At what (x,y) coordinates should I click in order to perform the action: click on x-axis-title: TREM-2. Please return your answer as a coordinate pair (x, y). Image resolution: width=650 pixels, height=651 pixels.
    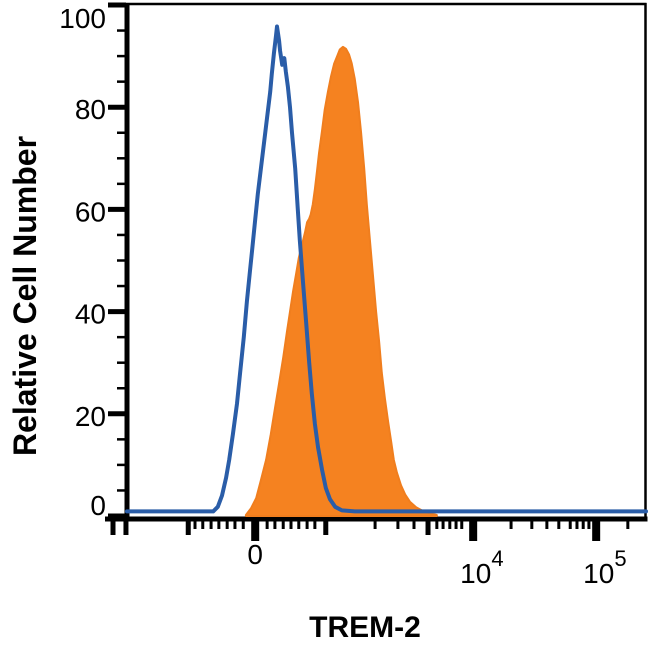
    Looking at the image, I should click on (365, 627).